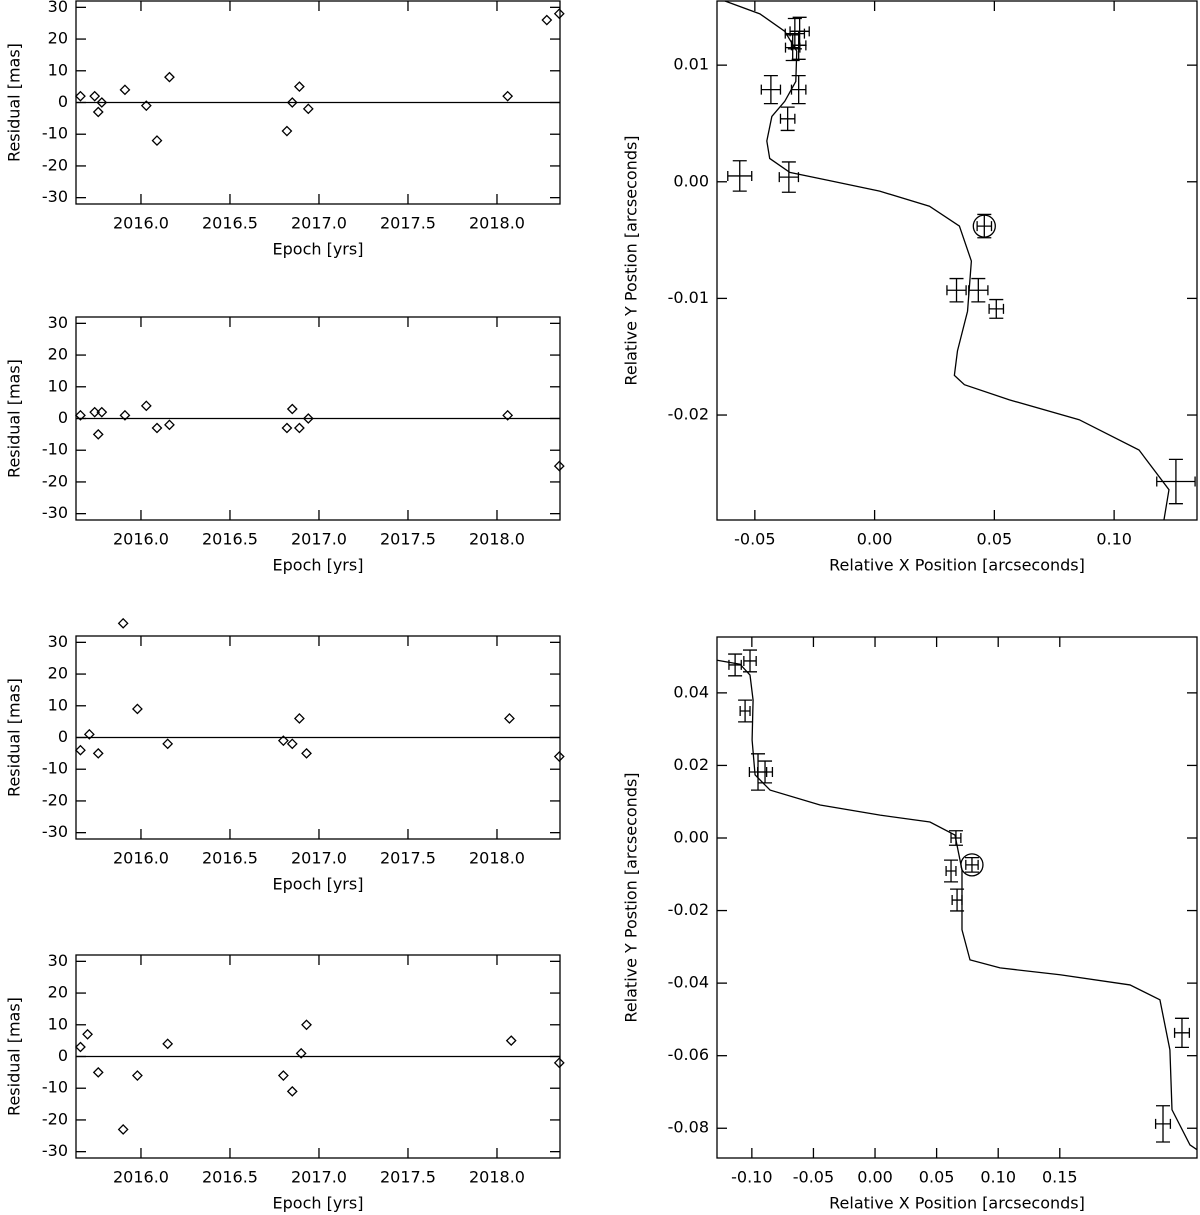  What do you see at coordinates (957, 1203) in the screenshot?
I see `x-axis-title: Relative X Position [arcseconds]` at bounding box center [957, 1203].